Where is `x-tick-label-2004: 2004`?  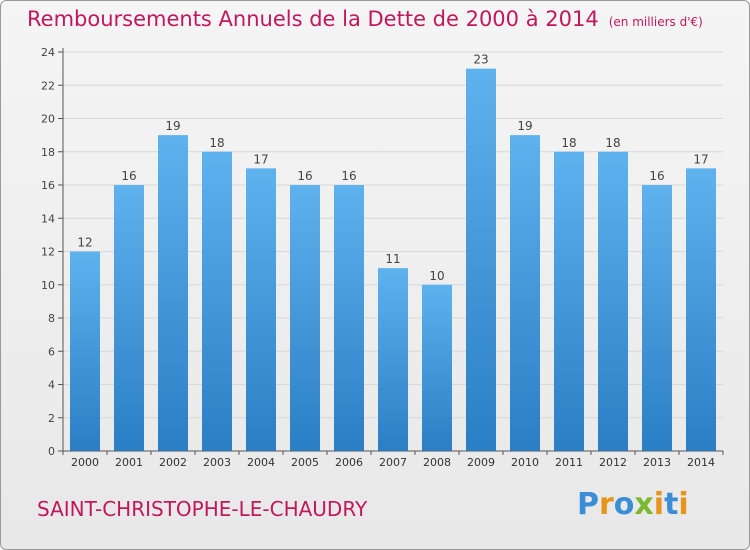
x-tick-label-2004: 2004 is located at coordinates (261, 462).